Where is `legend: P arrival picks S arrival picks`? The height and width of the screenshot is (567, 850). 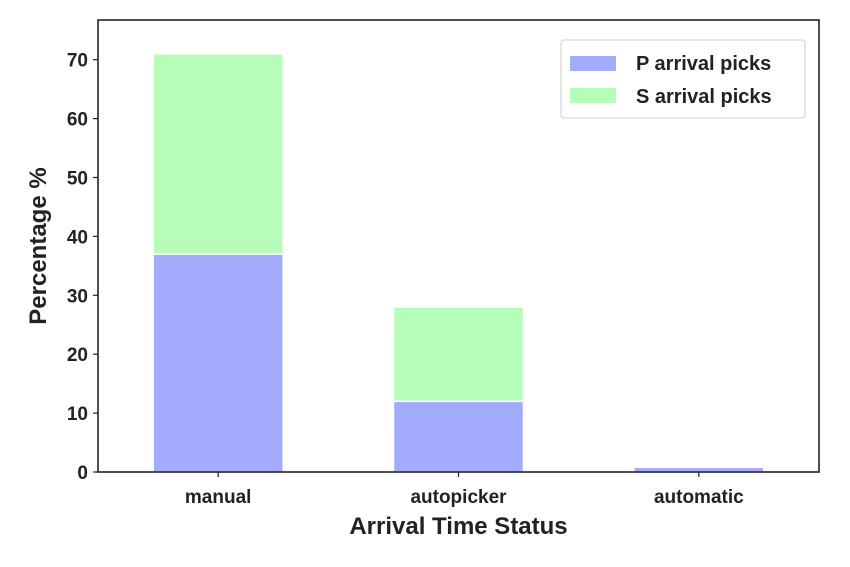
legend: P arrival picks S arrival picks is located at coordinates (683, 79).